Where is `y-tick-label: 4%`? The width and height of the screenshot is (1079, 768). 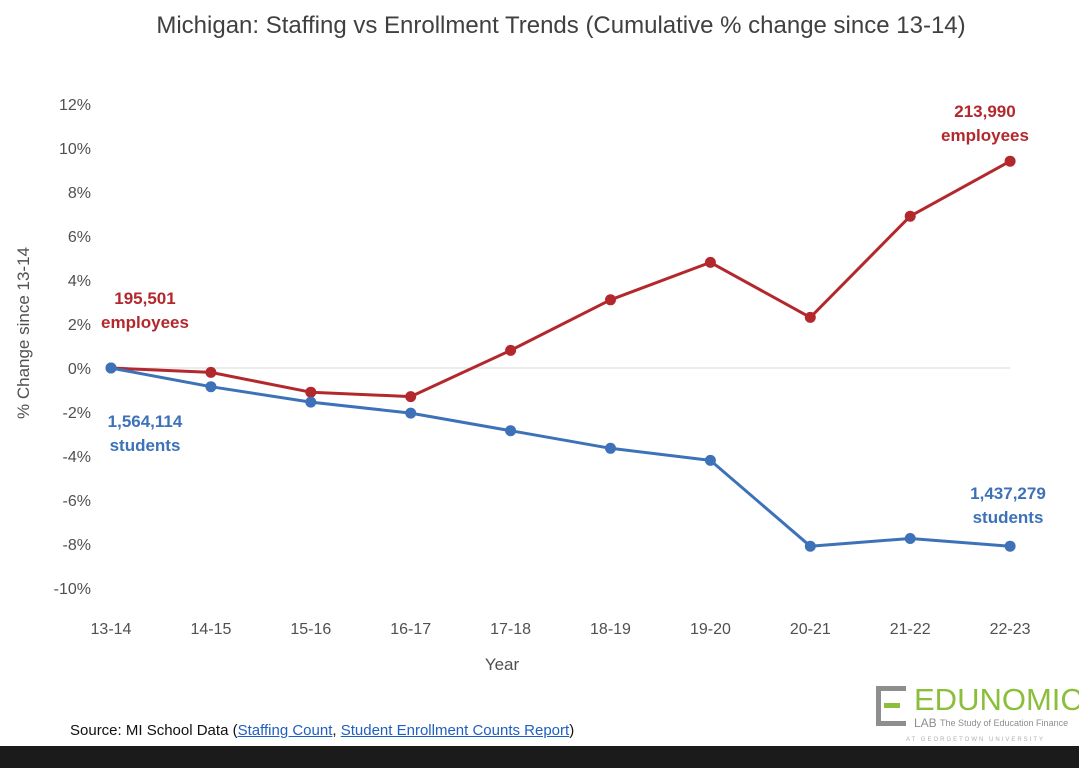
y-tick-label: 4% is located at coordinates (79, 281).